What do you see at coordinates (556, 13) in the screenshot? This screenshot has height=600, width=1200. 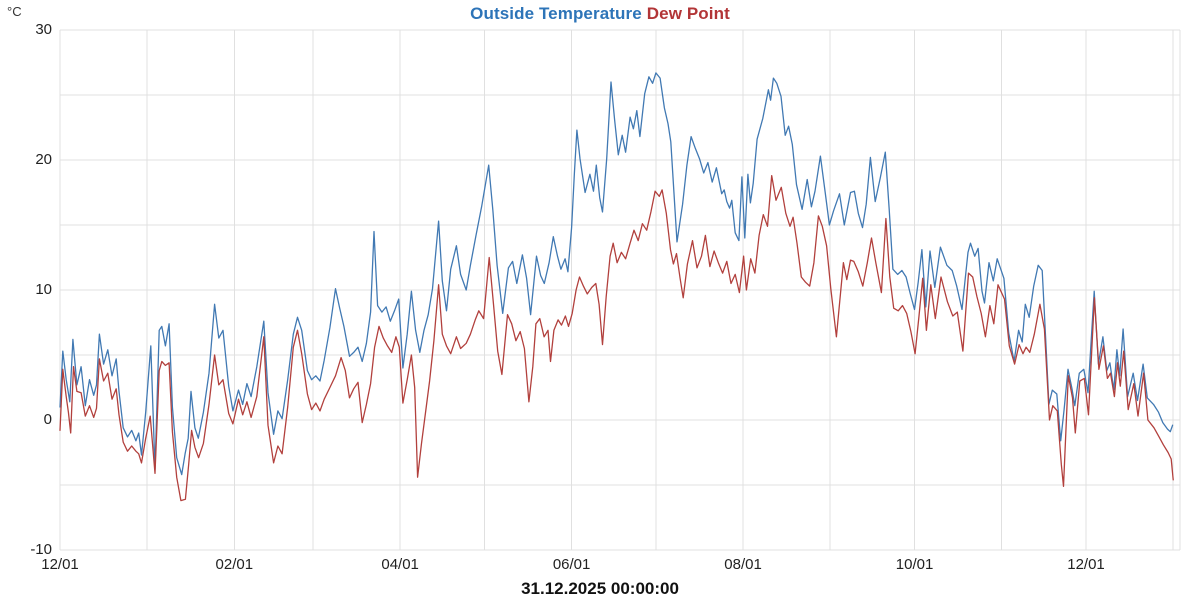 I see `legend-outside-temperature: Outside Temperature` at bounding box center [556, 13].